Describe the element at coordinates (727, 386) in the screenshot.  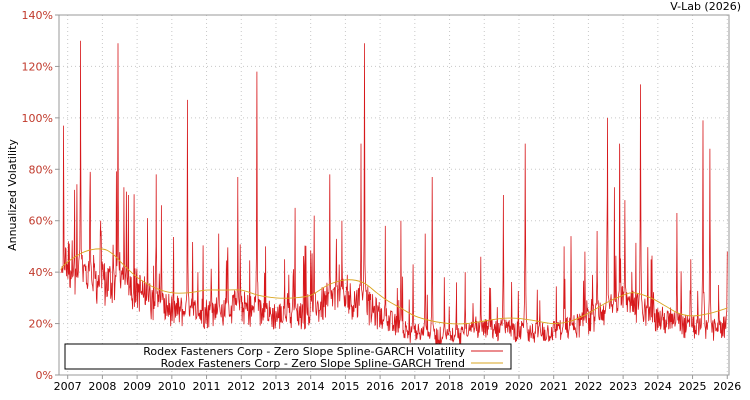
I see `x-tick-label: 2026` at that location.